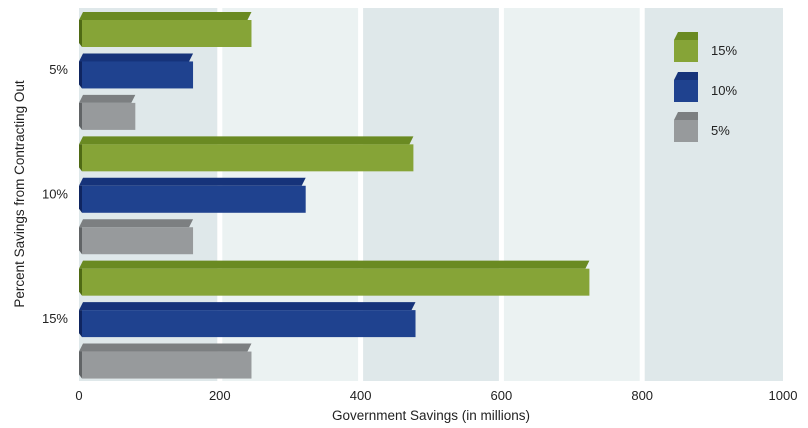 This screenshot has height=428, width=808. What do you see at coordinates (436, 395) in the screenshot?
I see `x-axis-ticks: 0 200 400 600 800 1000` at bounding box center [436, 395].